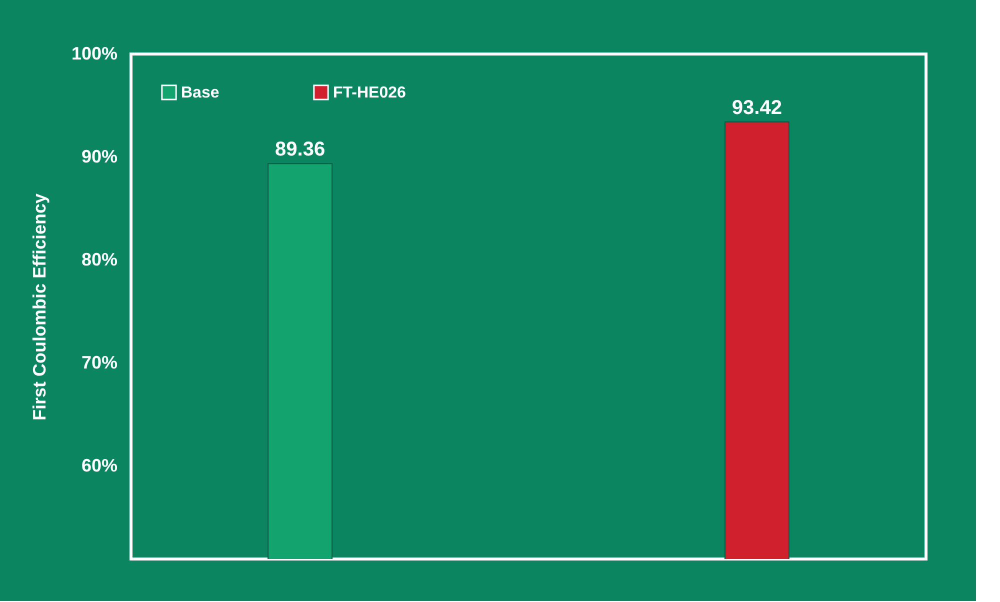 The image size is (1000, 602). What do you see at coordinates (39, 307) in the screenshot?
I see `y-axis-title: First Coulombic Efficiency` at bounding box center [39, 307].